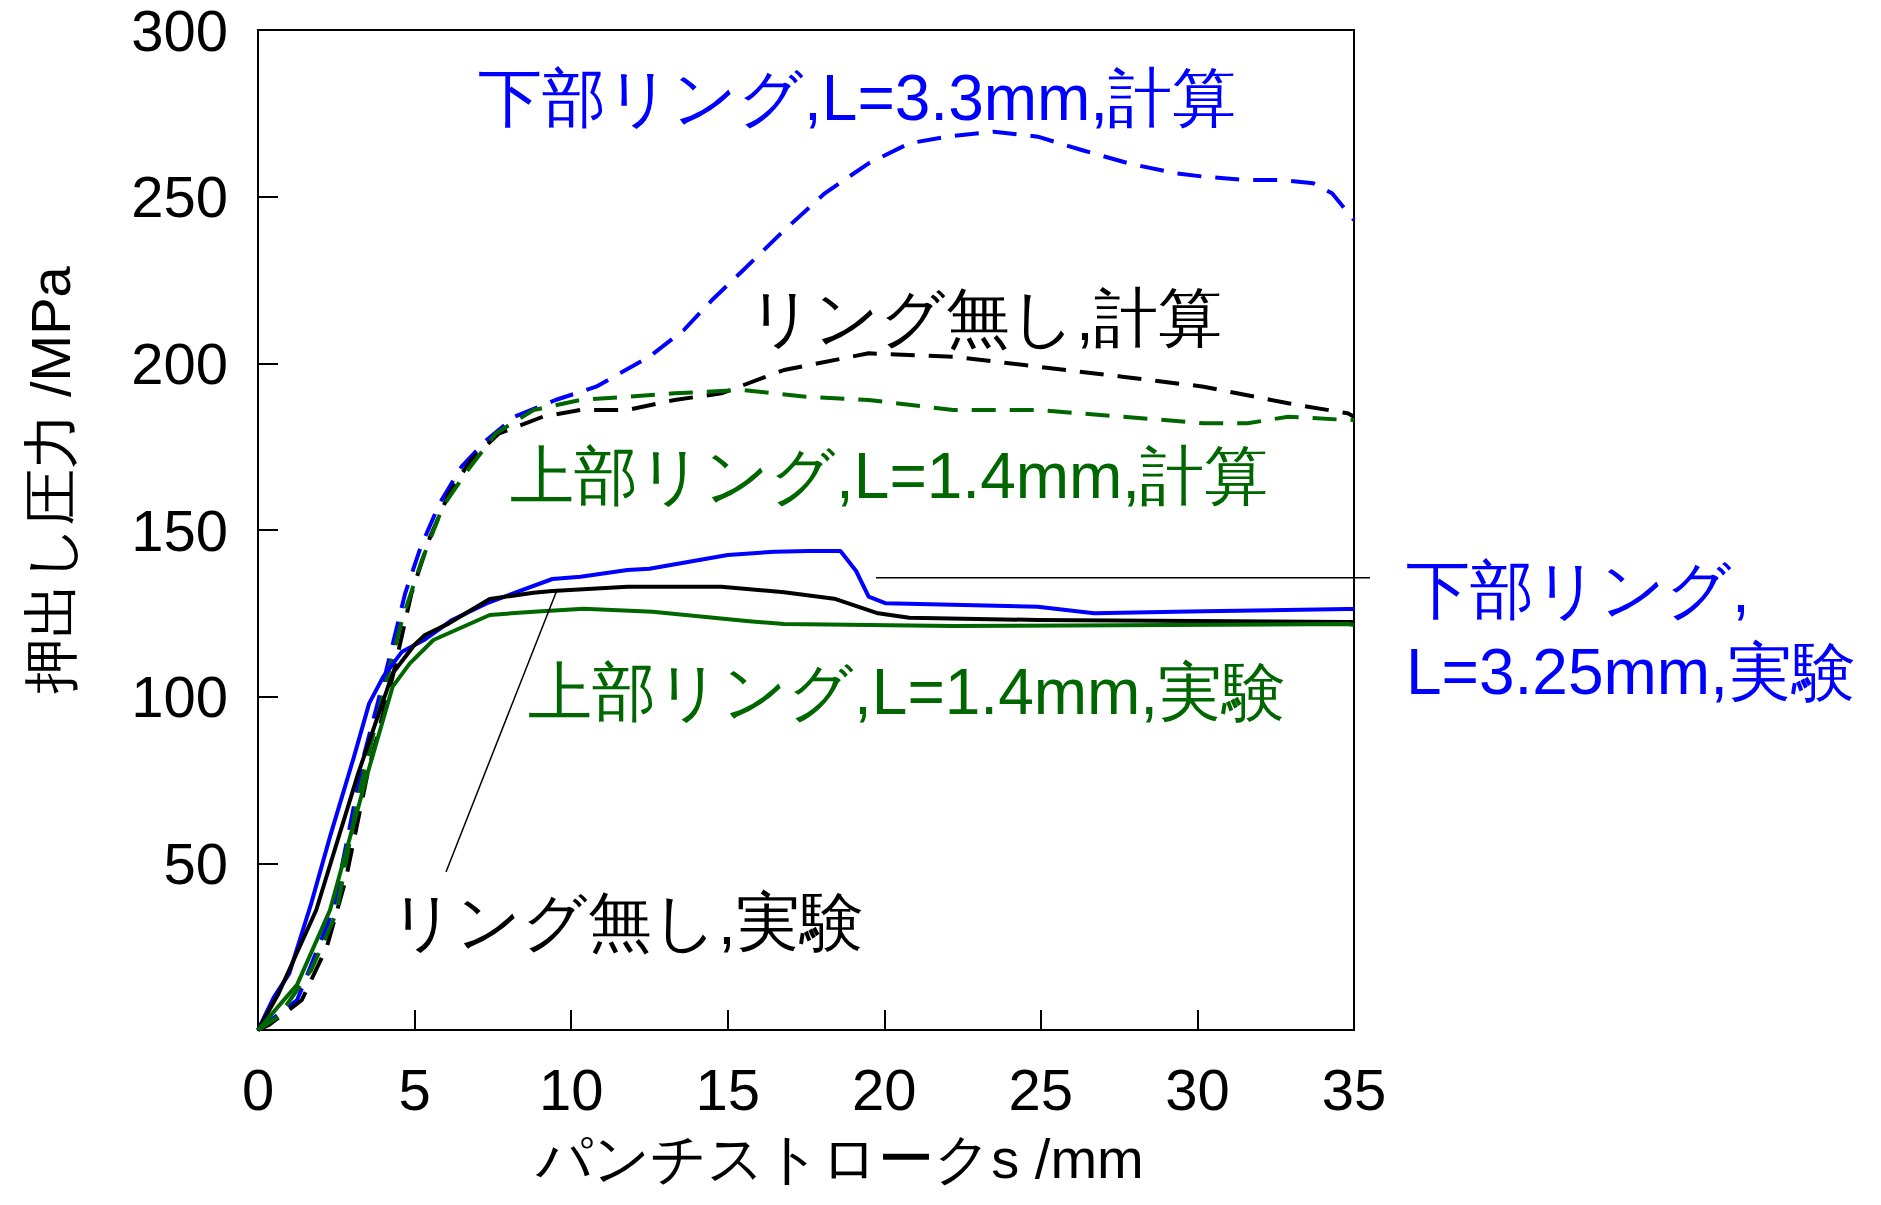  What do you see at coordinates (179, 197) in the screenshot?
I see `y-tick-label: 250` at bounding box center [179, 197].